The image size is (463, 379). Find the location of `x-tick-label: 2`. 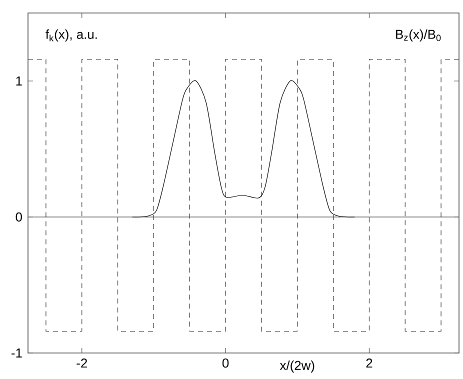

x-tick-label: 2 is located at coordinates (369, 363).